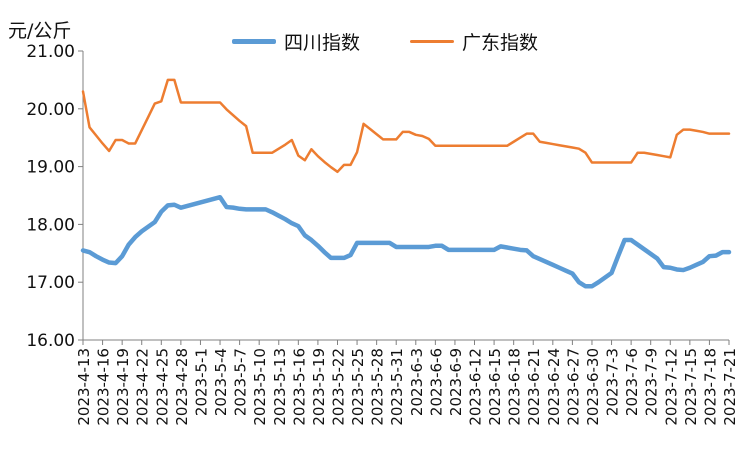 This screenshot has height=450, width=750. What do you see at coordinates (254, 41) in the screenshot?
I see `legend-swatch-sichuan` at bounding box center [254, 41].